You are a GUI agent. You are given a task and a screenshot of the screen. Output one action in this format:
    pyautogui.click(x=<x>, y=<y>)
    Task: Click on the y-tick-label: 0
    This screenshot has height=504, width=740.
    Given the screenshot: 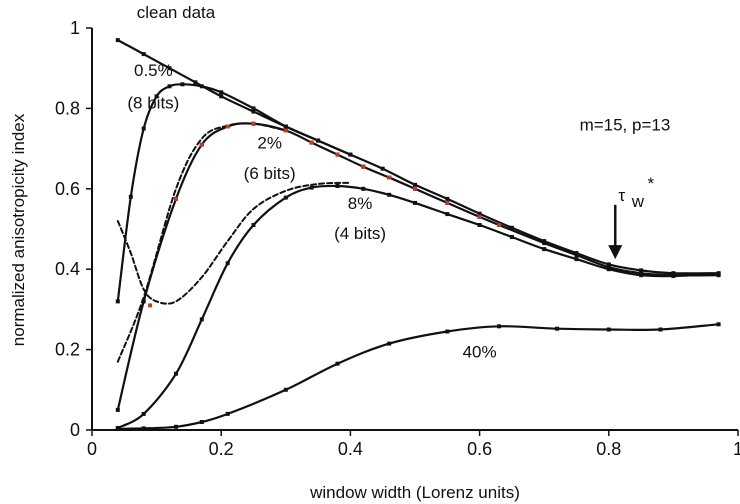 What is the action you would take?
    pyautogui.click(x=75, y=430)
    